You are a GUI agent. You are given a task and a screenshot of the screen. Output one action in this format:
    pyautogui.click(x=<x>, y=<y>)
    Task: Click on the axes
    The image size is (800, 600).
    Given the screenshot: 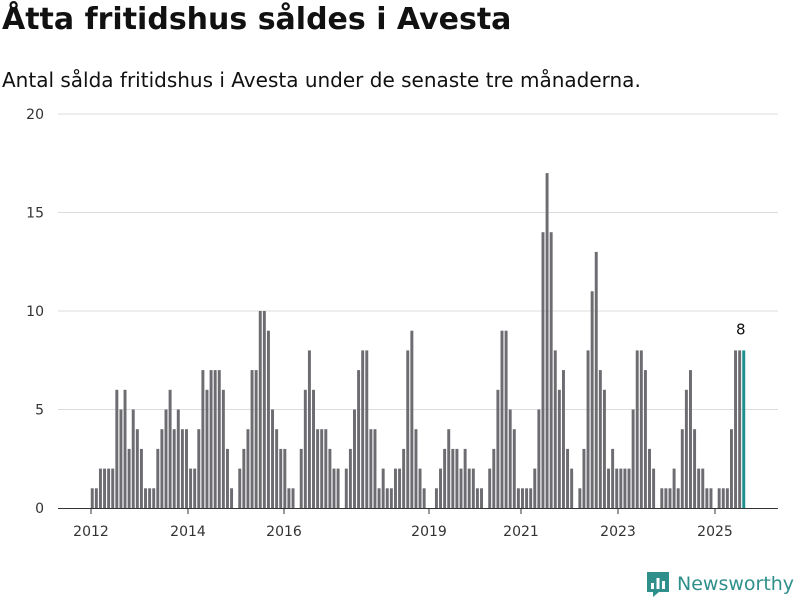 What is the action you would take?
    pyautogui.click(x=418, y=511)
    